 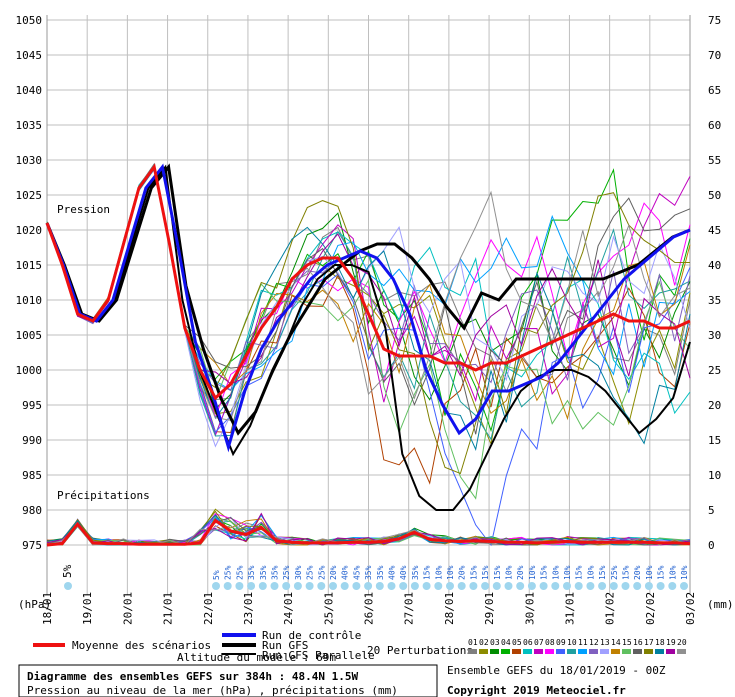 I want to click on right-axis-labels: 0 5 10 15 20 25 30 35 40 45 50 55 60 65 70 75, so click(x=714, y=283).